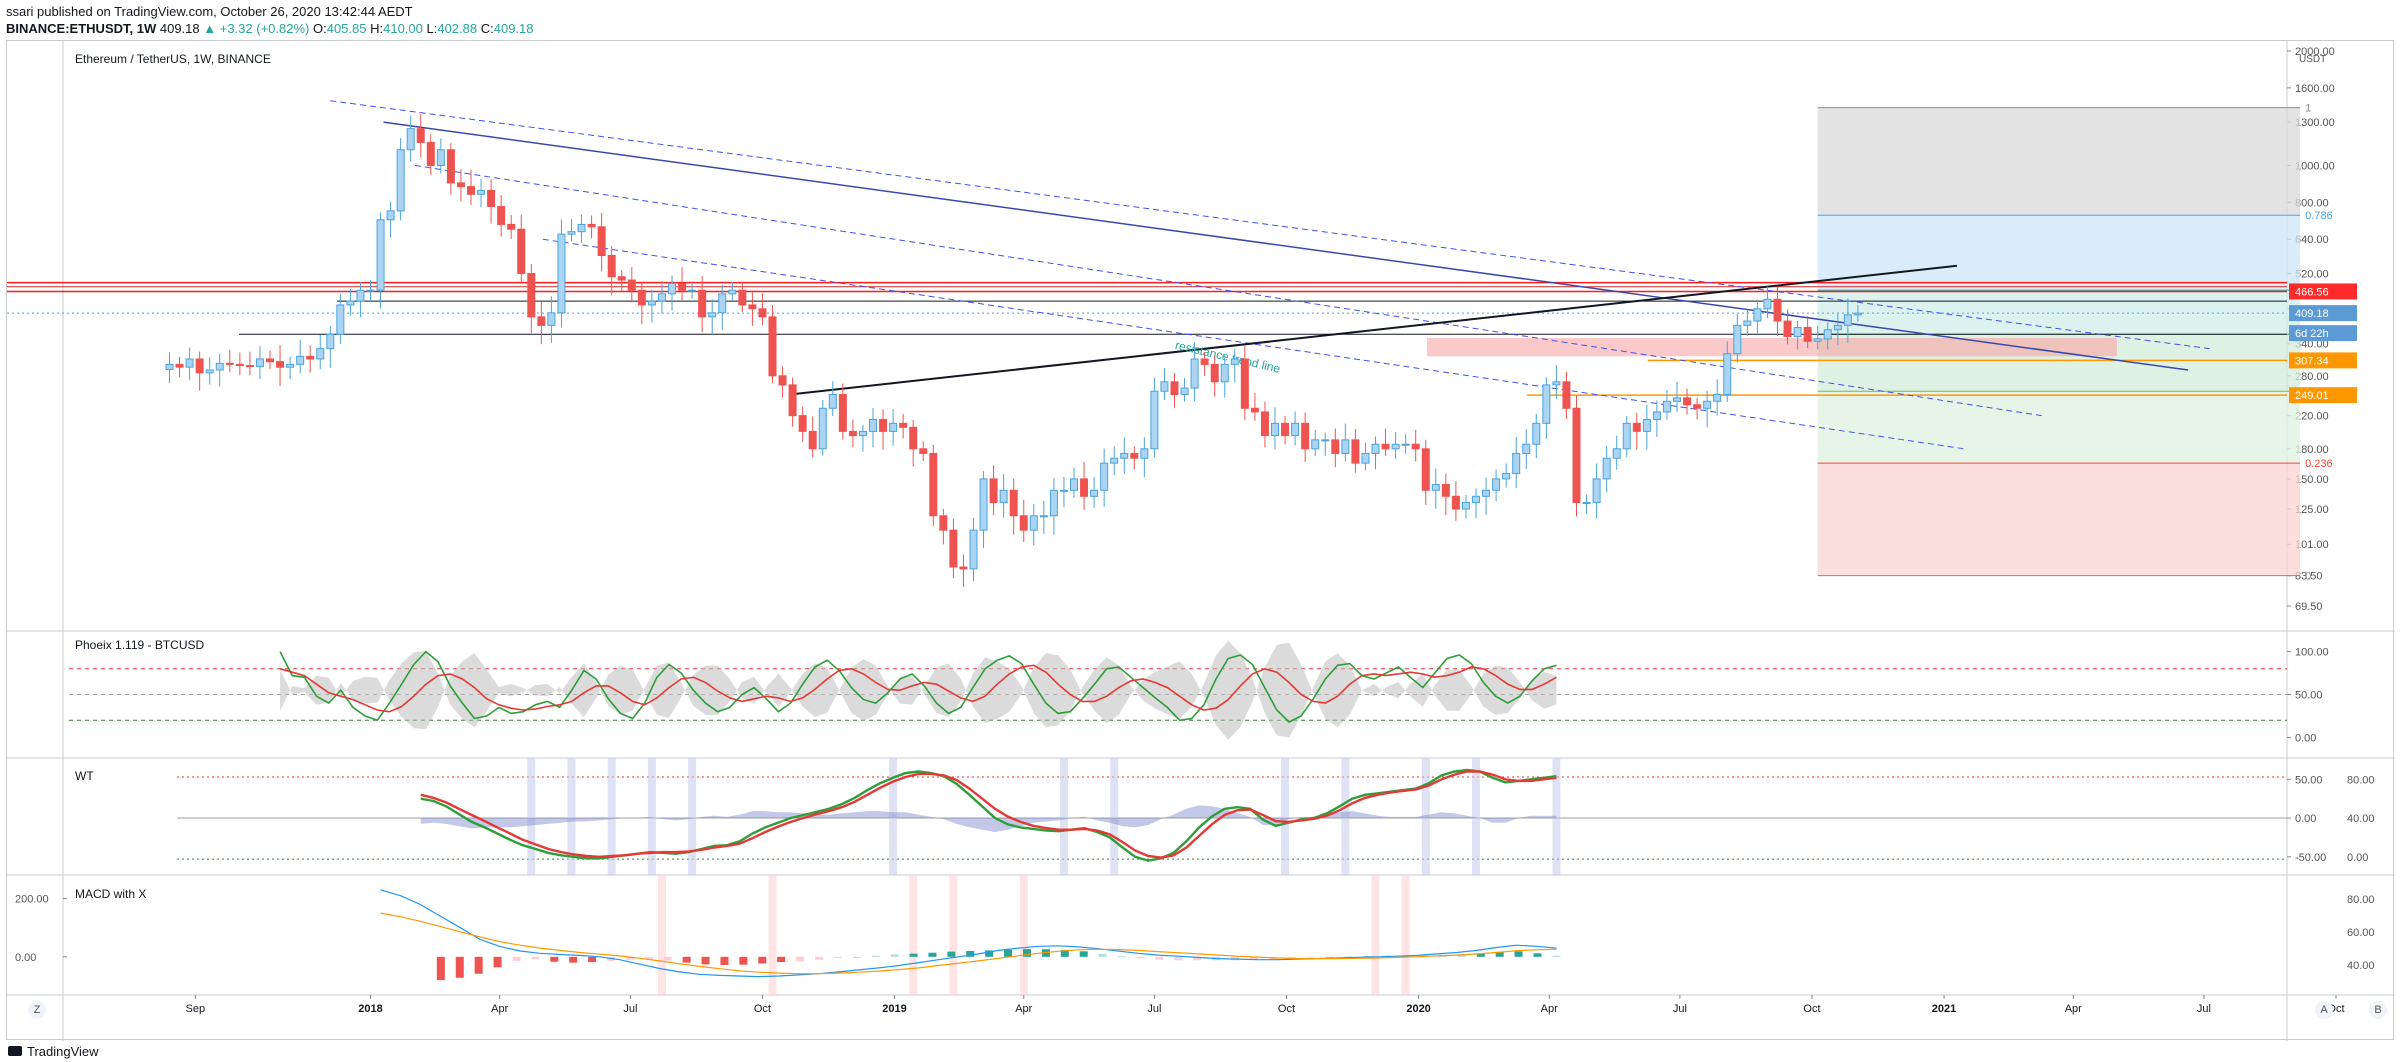 Image resolution: width=2400 pixels, height=1062 pixels. What do you see at coordinates (2312, 653) in the screenshot?
I see `phoeix-tick-label: 100.00` at bounding box center [2312, 653].